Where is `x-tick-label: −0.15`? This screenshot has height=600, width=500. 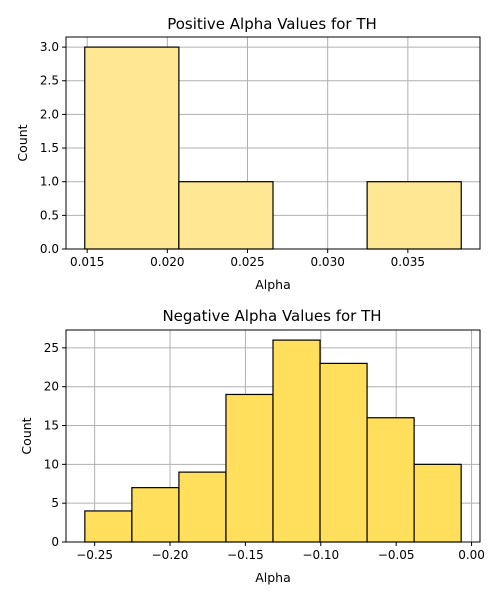
x-tick-label: −0.15 is located at coordinates (245, 555).